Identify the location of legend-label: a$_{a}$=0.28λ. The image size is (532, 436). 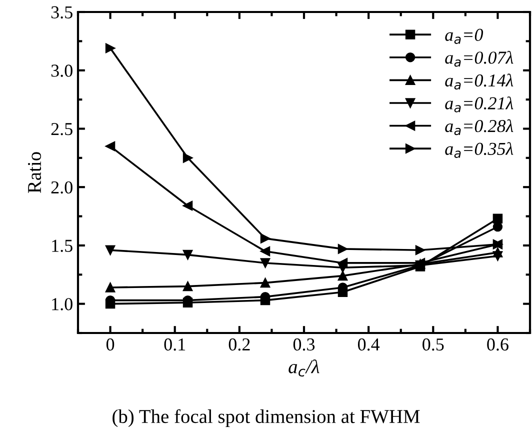
(479, 127).